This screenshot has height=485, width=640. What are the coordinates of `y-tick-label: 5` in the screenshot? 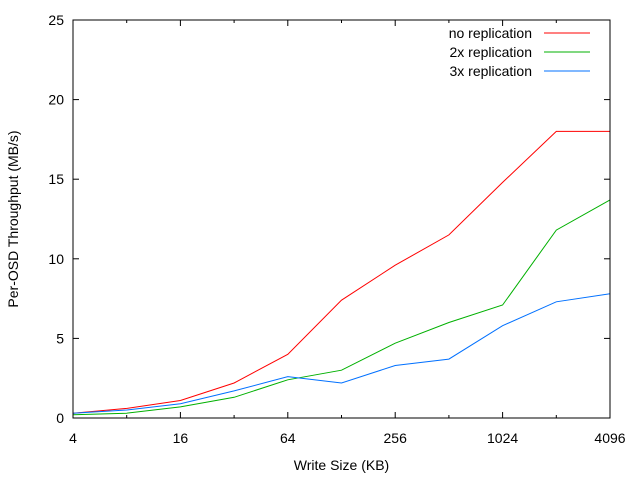 It's located at (60, 338).